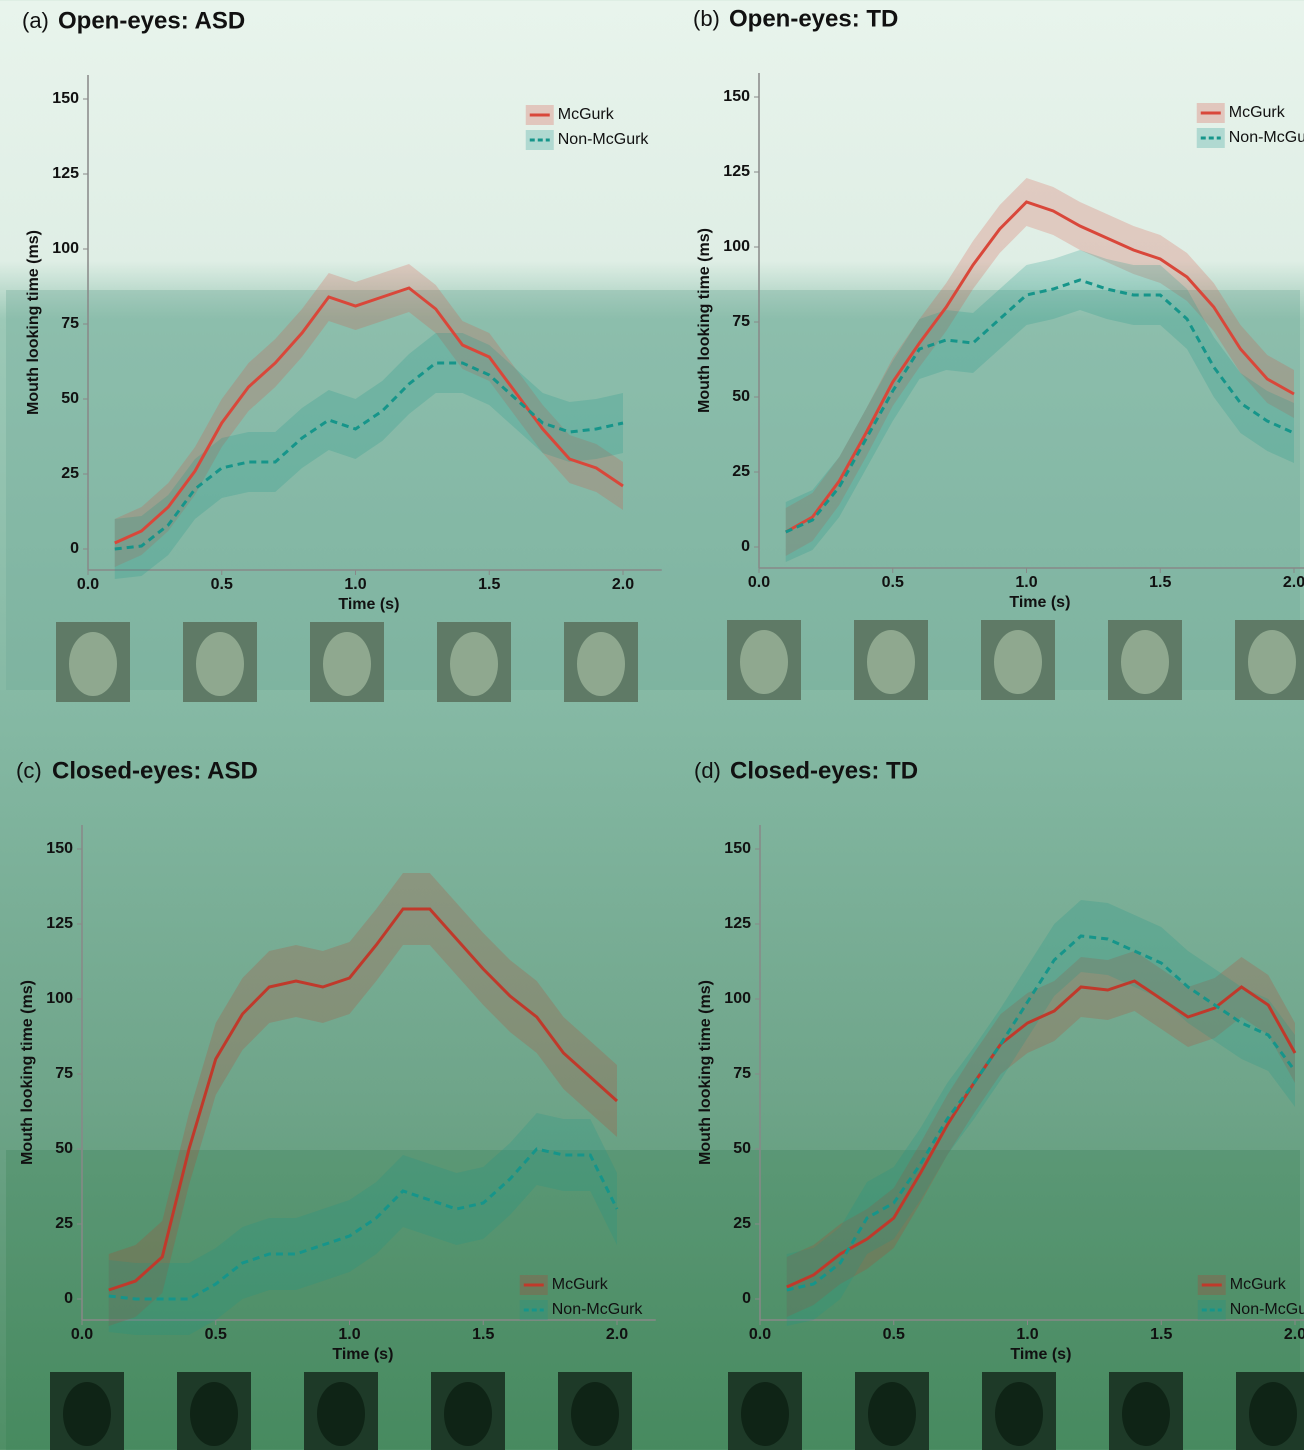 Image resolution: width=1304 pixels, height=1450 pixels. Describe the element at coordinates (707, 770) in the screenshot. I see `panel-label: (d)` at that location.